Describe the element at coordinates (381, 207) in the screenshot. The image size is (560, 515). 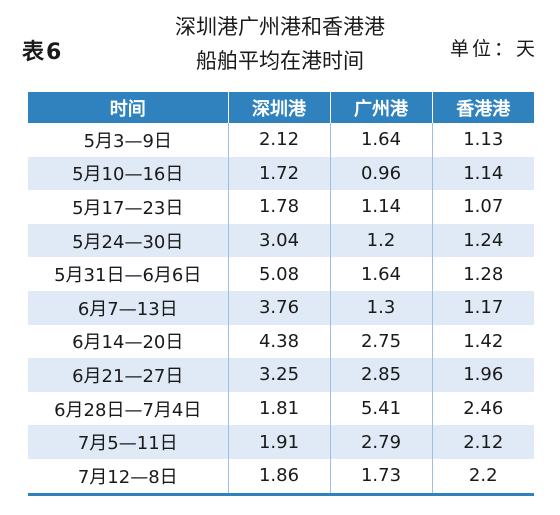
I see `guangzhou-cell: 1.14` at that location.